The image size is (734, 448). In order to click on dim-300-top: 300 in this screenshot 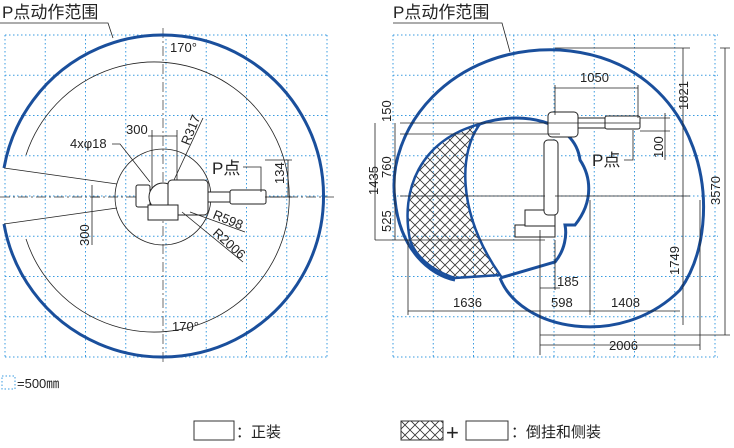, I will do `click(137, 129)`.